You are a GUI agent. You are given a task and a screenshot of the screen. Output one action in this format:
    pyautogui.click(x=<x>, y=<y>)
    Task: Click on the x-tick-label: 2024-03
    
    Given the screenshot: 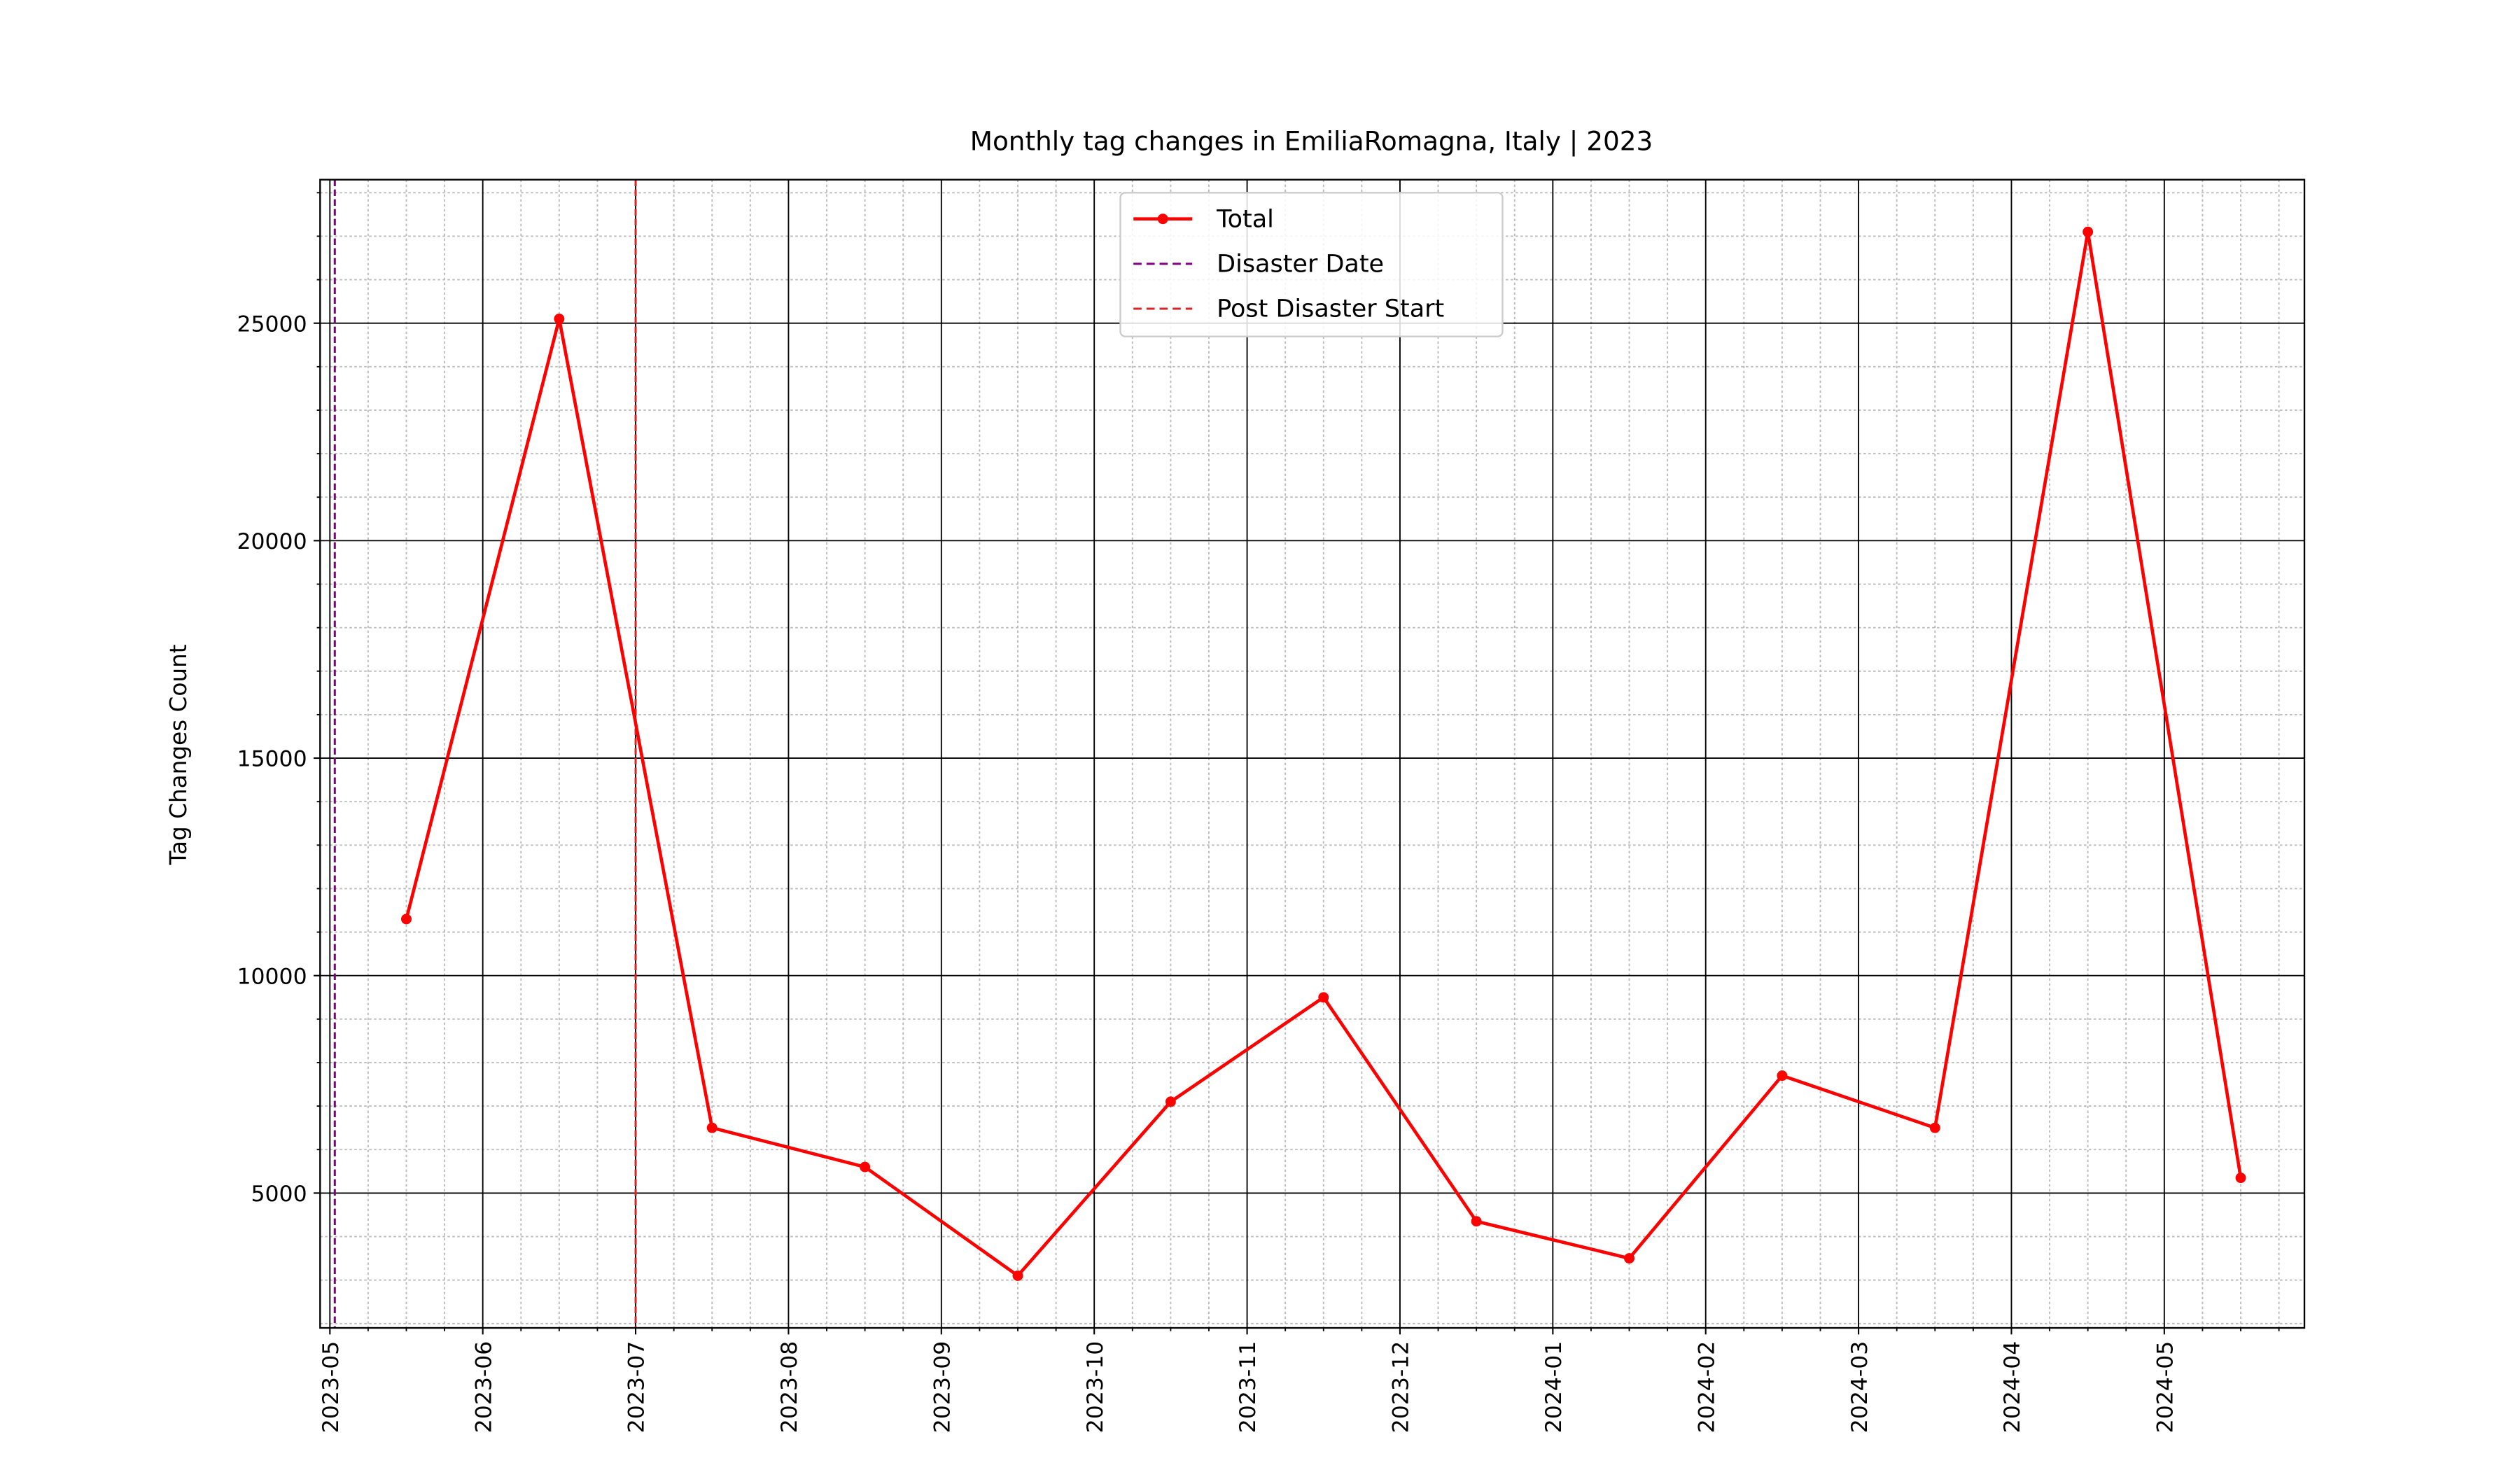 What is the action you would take?
    pyautogui.click(x=1859, y=1387)
    